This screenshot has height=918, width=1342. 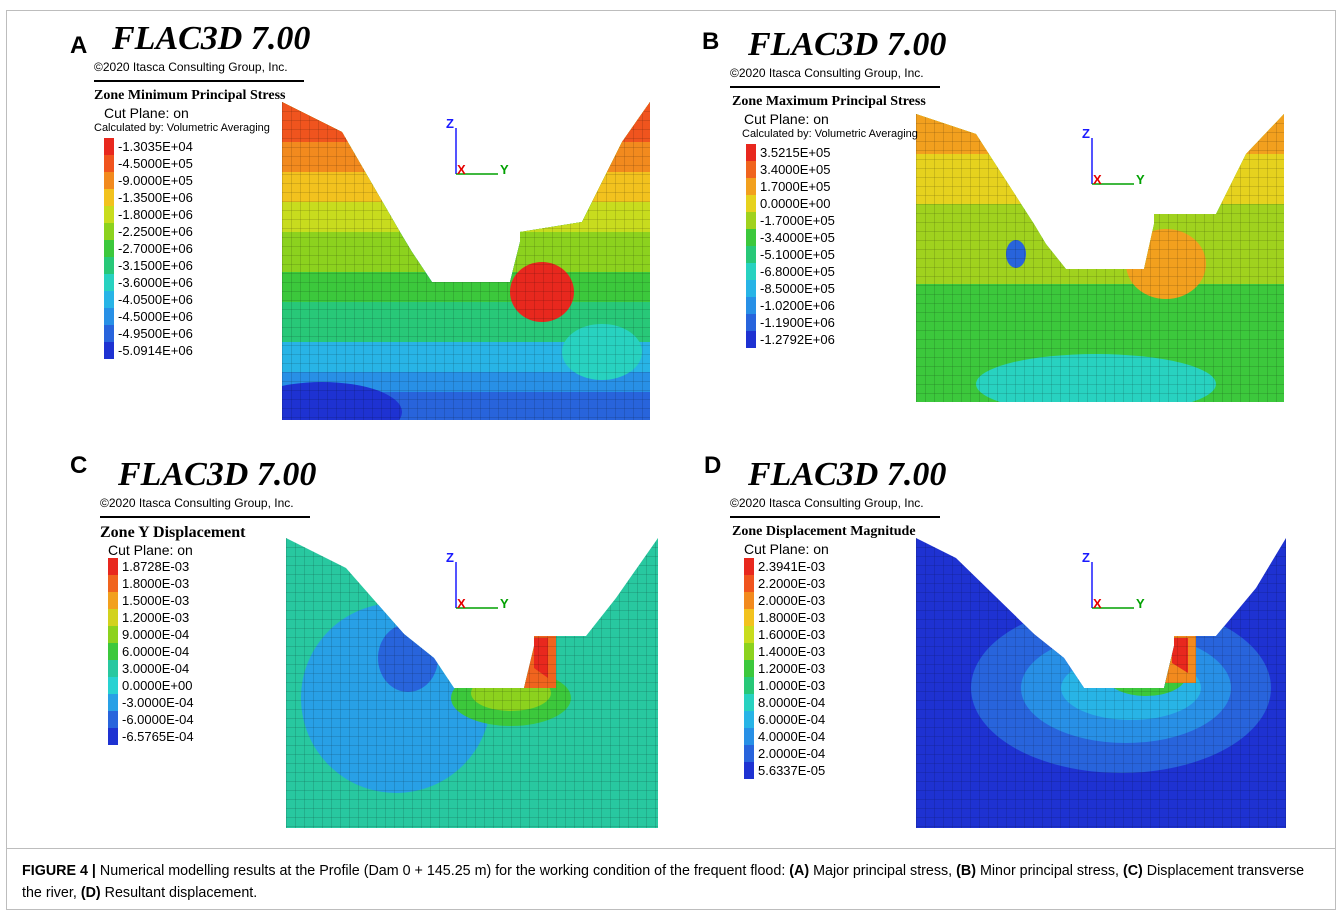 I want to click on caption-part-c: Displacement transverse the river,, so click(x=663, y=882).